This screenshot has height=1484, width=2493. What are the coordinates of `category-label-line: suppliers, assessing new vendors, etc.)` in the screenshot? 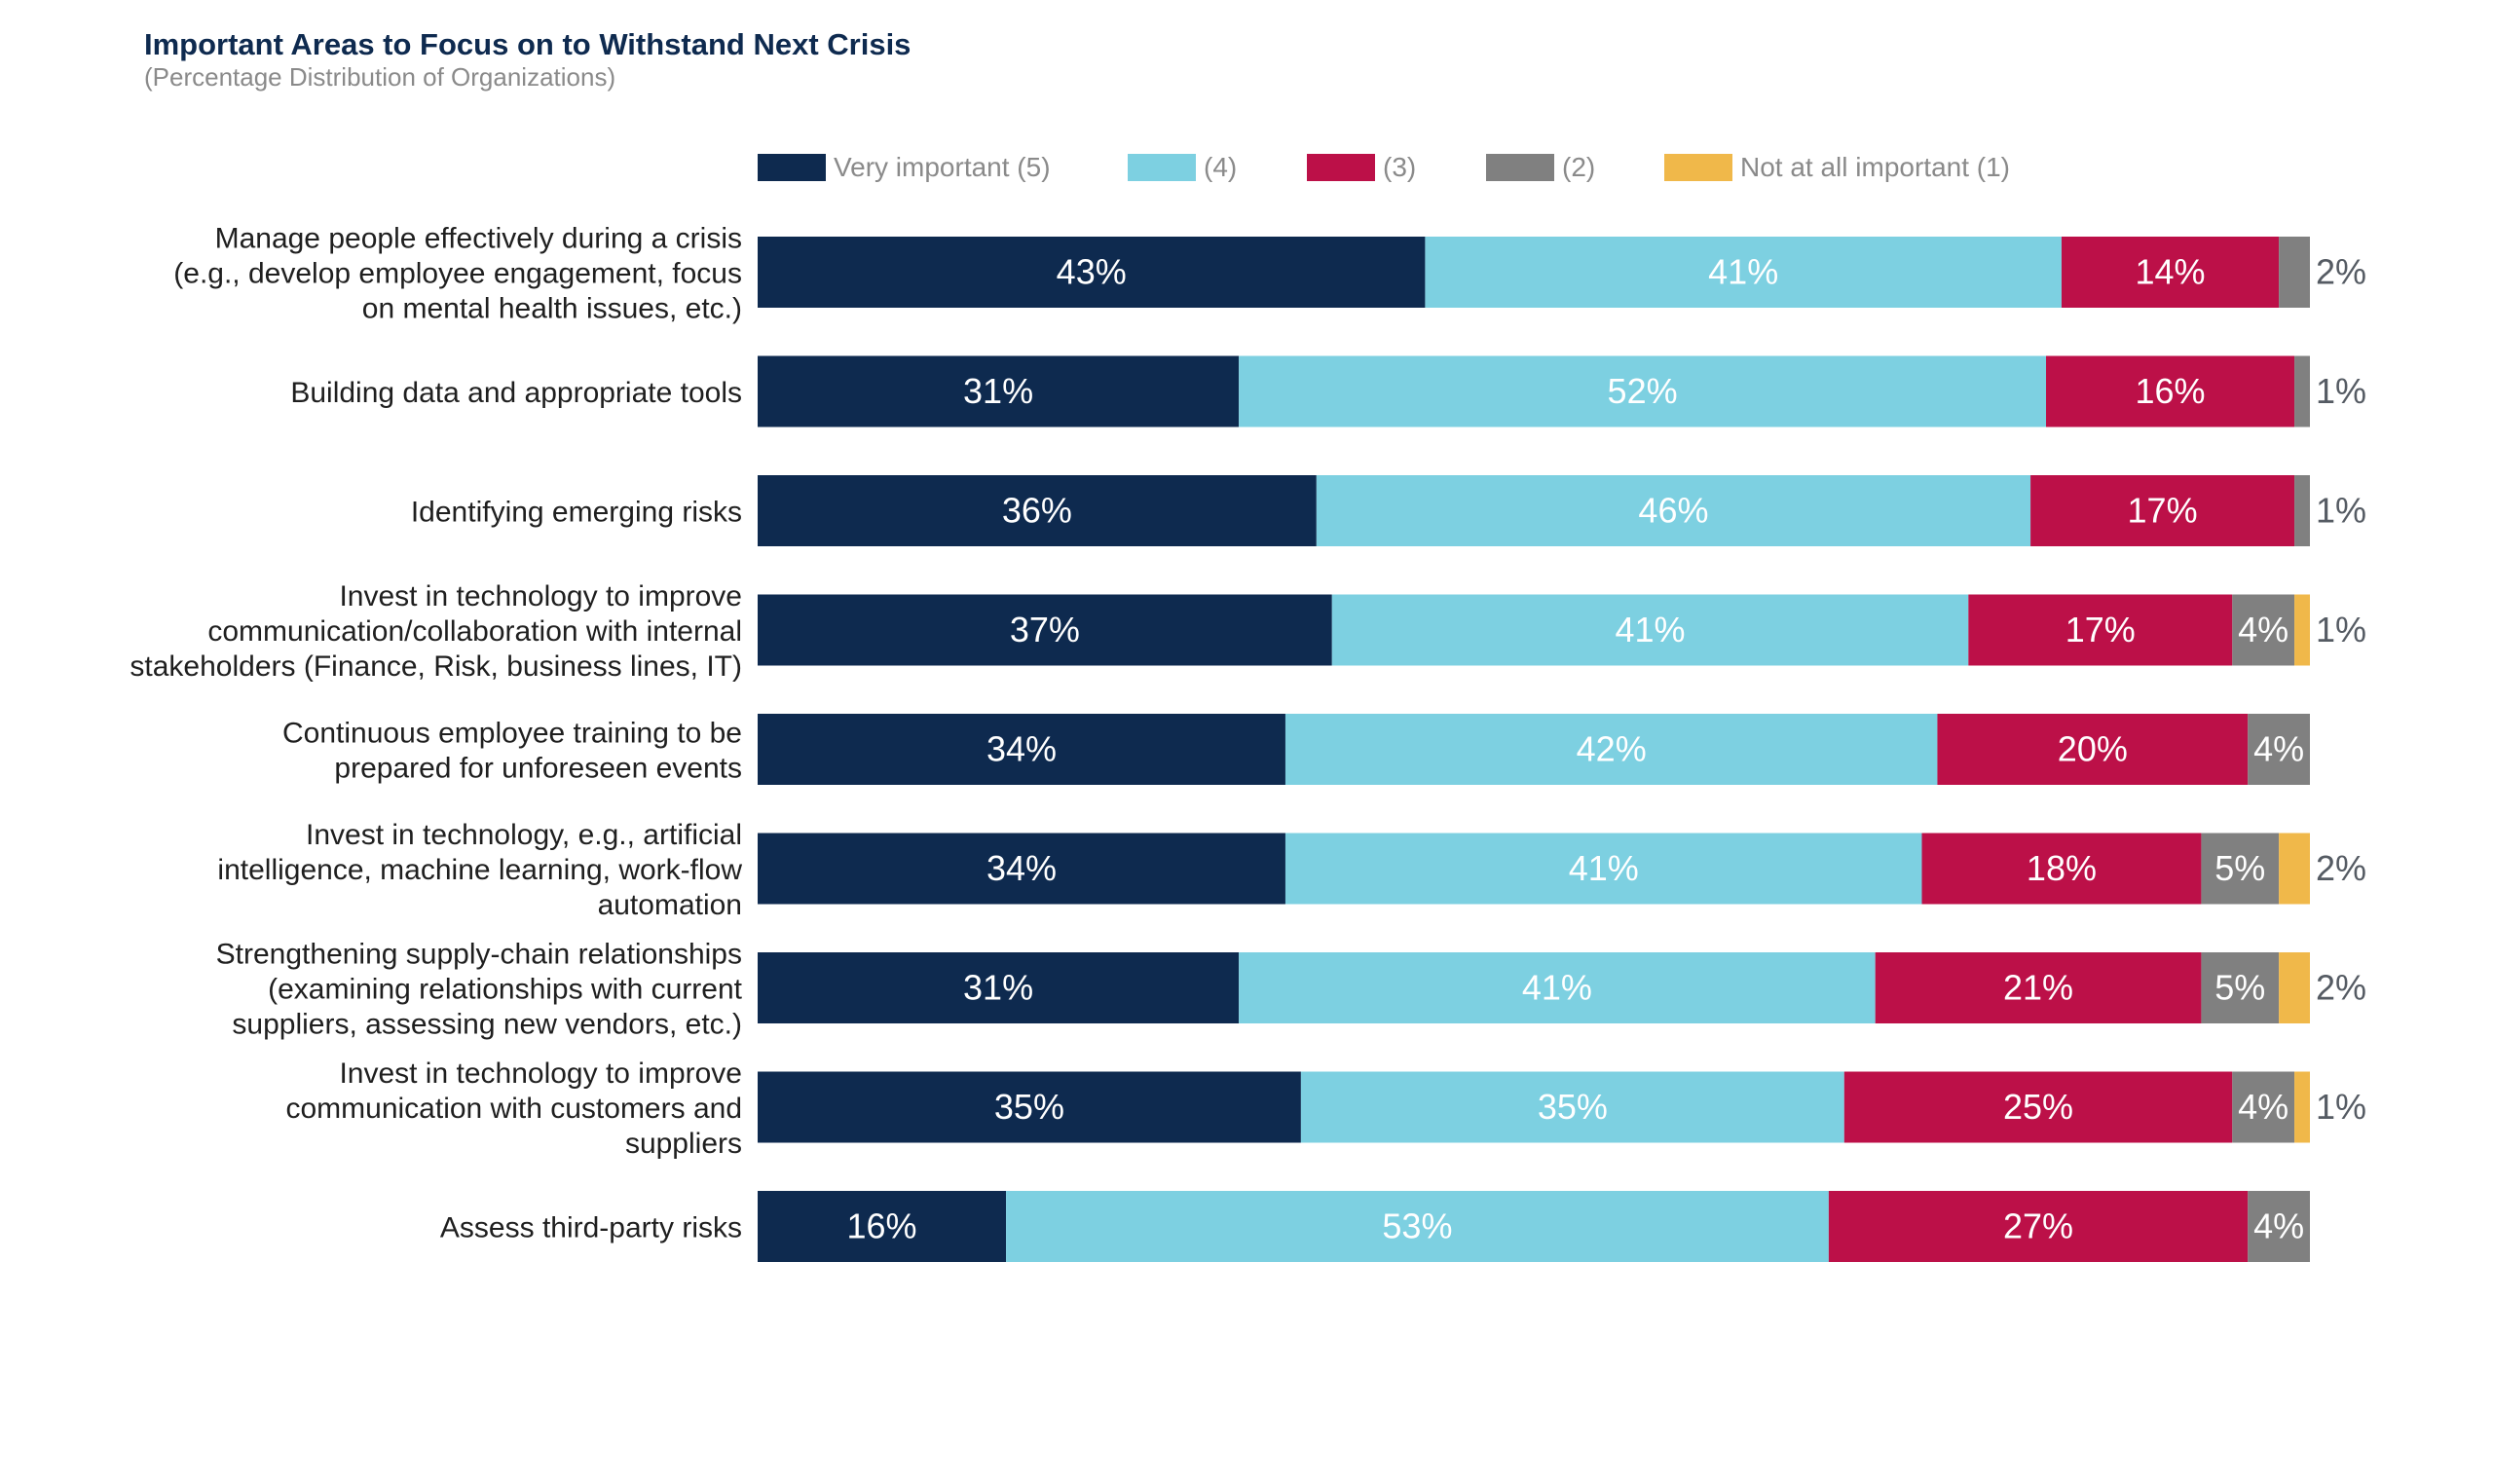 It's located at (487, 1025).